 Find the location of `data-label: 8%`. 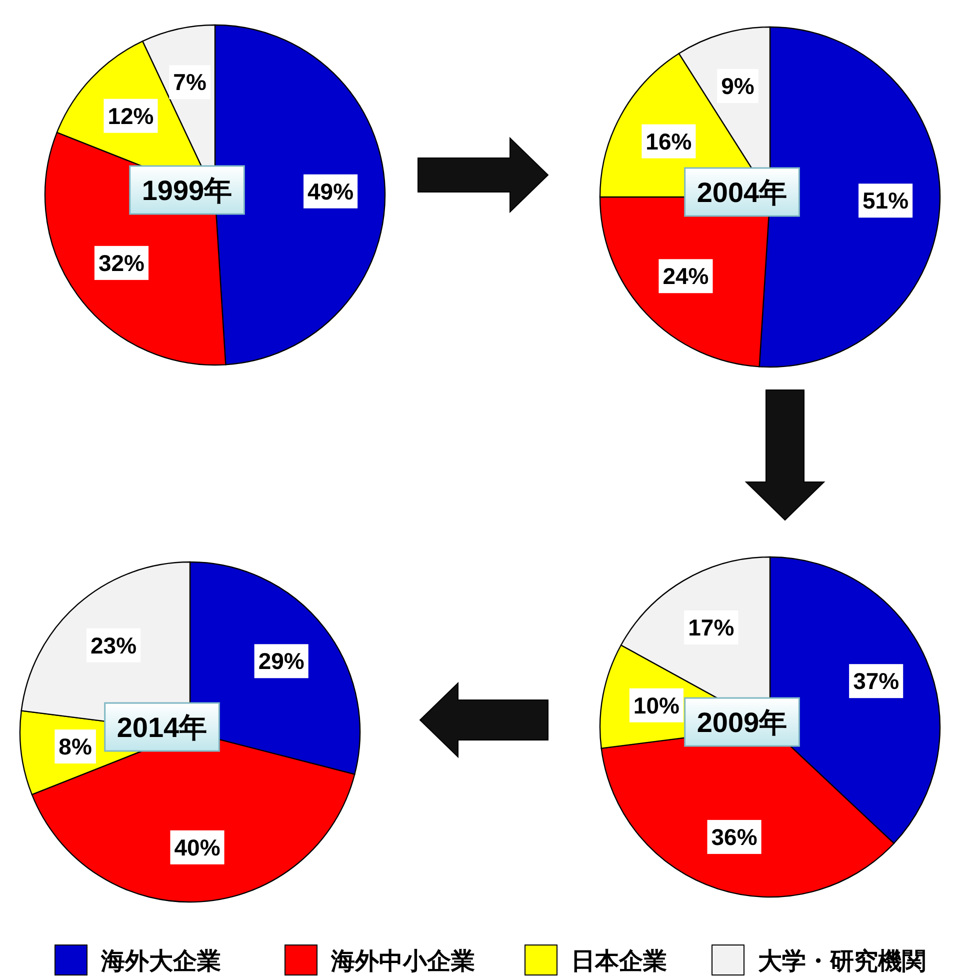

data-label: 8% is located at coordinates (75, 746).